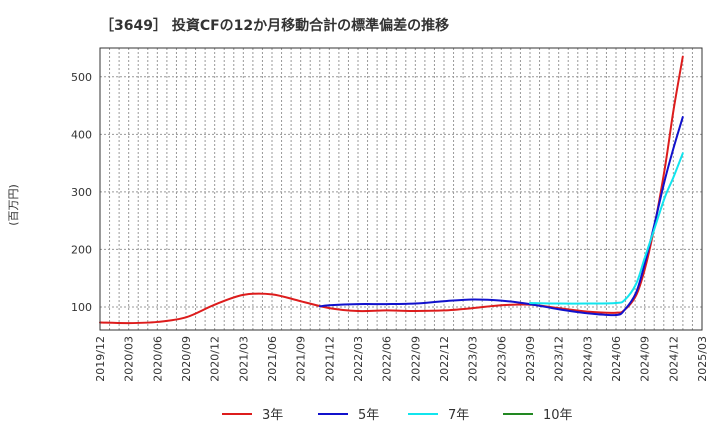  I want to click on x-tick-label-16: 2023/12, so click(559, 359).